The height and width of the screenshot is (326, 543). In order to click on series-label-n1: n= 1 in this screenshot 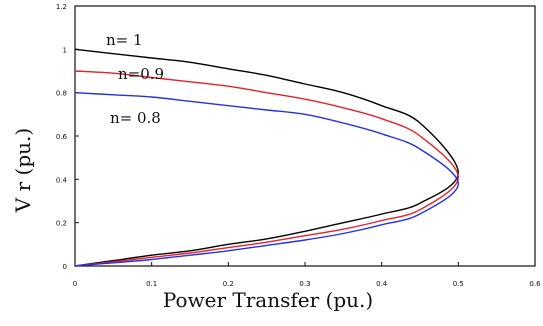, I will do `click(124, 40)`.